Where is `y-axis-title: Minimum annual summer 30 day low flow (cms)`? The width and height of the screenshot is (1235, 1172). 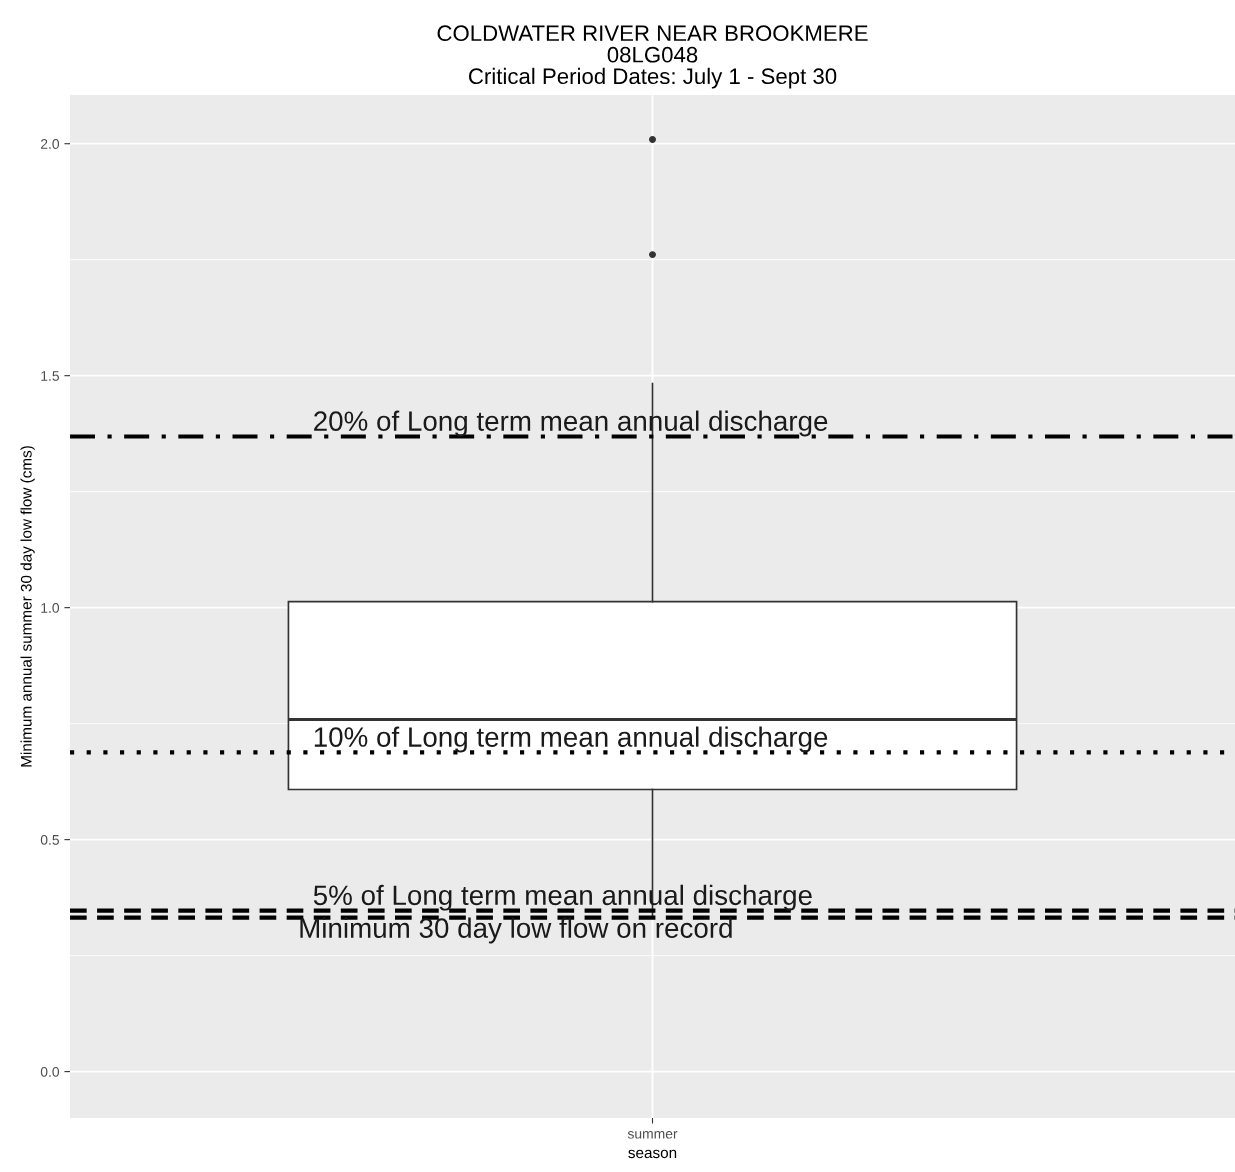 y-axis-title: Minimum annual summer 30 day low flow (cms) is located at coordinates (27, 606).